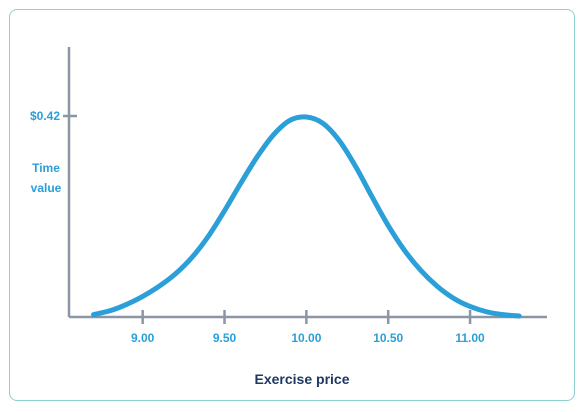 This screenshot has width=586, height=412. Describe the element at coordinates (143, 338) in the screenshot. I see `x-tick-label: 9.00` at that location.